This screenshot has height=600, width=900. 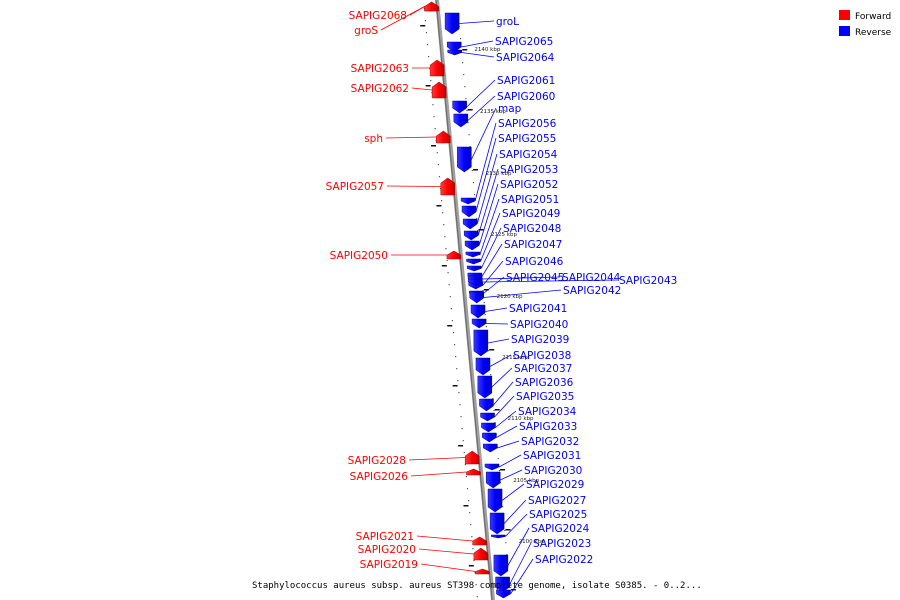 What do you see at coordinates (465, 300) in the screenshot?
I see `backbone-line` at bounding box center [465, 300].